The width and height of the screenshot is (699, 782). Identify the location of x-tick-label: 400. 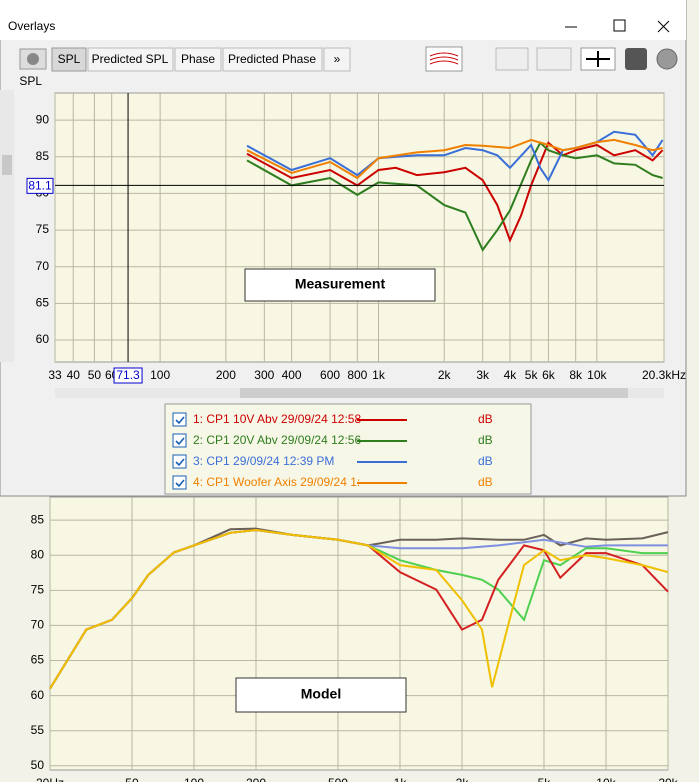
(292, 375).